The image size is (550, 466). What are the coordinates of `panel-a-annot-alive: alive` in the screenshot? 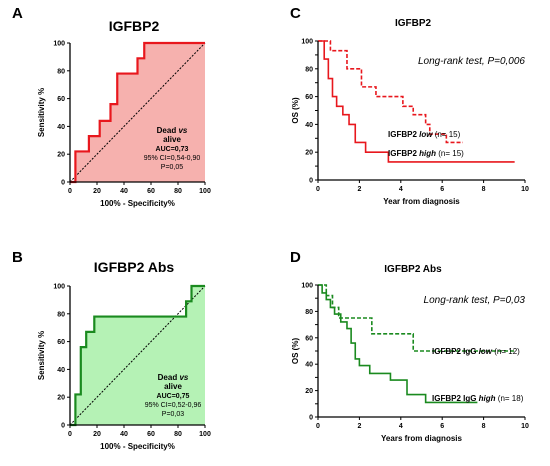 It's located at (172, 139).